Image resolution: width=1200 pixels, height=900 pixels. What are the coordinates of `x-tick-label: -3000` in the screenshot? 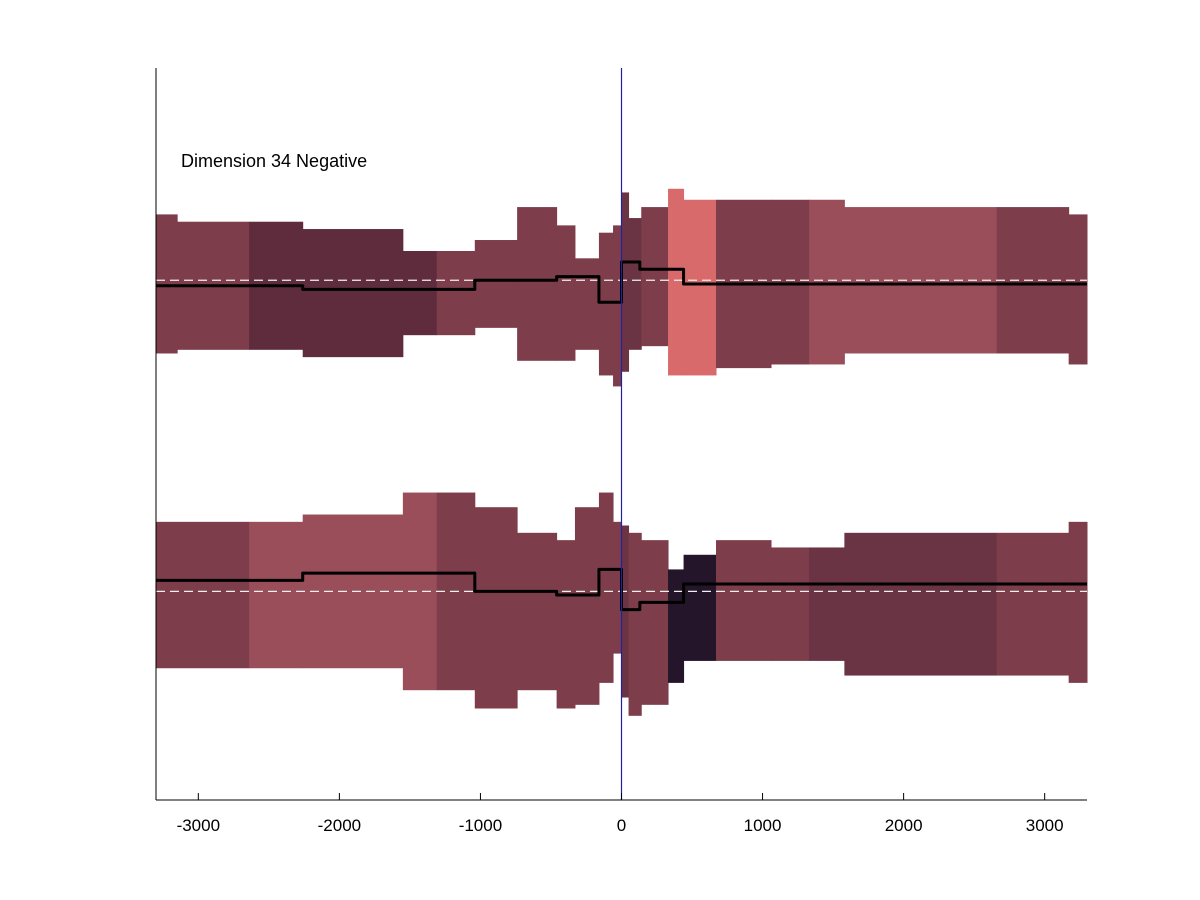 It's located at (198, 825).